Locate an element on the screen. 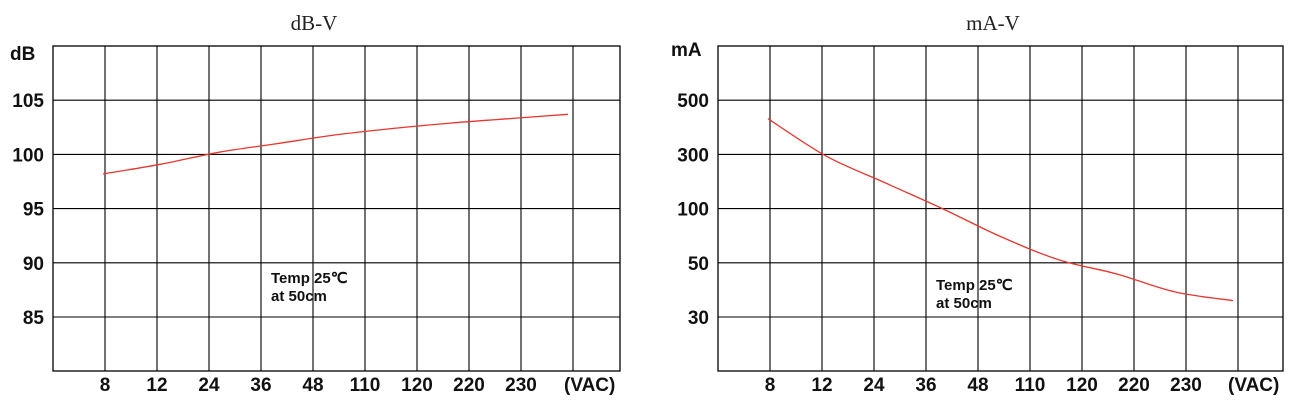  chart-title: dB-V is located at coordinates (314, 23).